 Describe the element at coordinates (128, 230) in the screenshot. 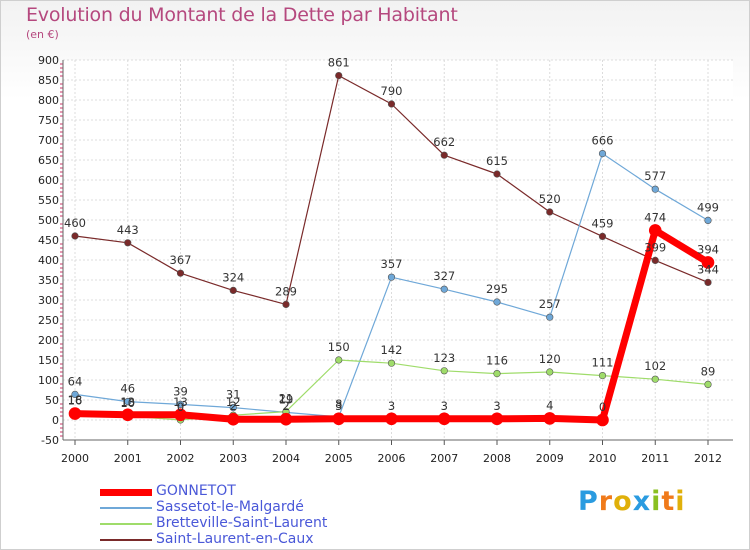

I see `data-label: 443` at that location.